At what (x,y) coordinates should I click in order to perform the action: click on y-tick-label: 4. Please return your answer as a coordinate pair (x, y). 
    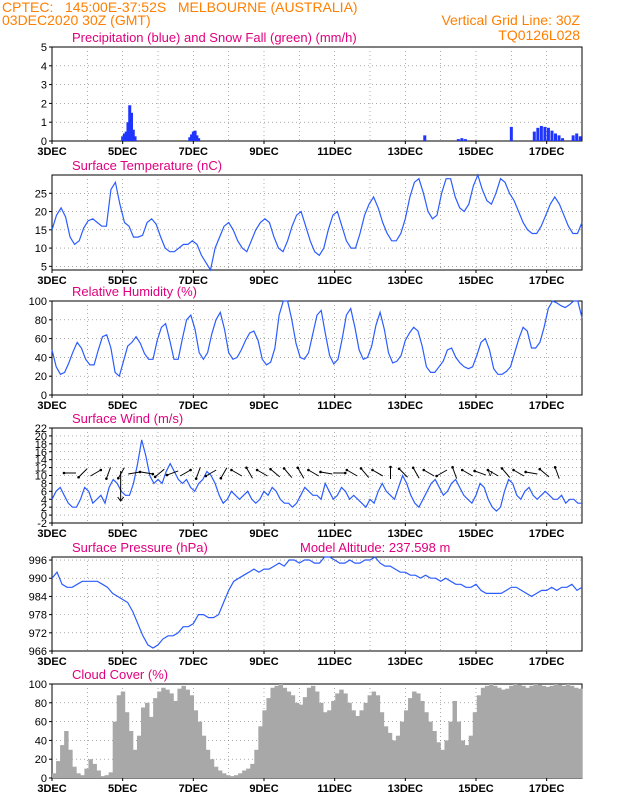
    Looking at the image, I should click on (44, 67).